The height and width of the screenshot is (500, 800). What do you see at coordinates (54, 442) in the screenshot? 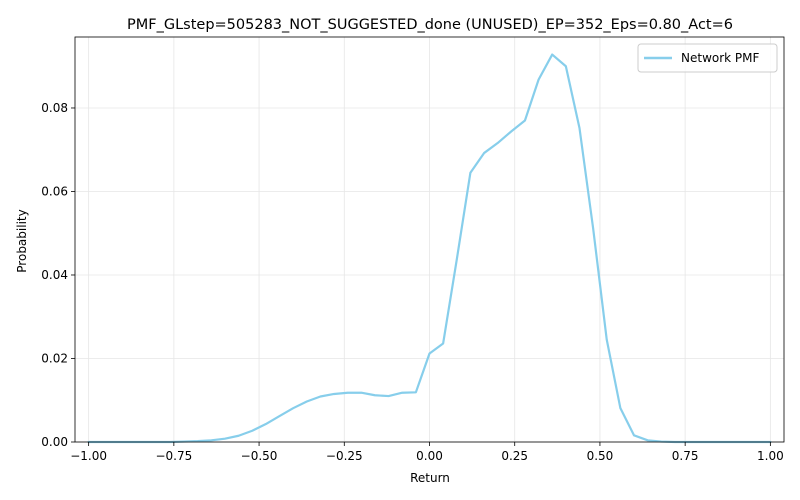
I see `y-tick-label: 0.00` at bounding box center [54, 442].